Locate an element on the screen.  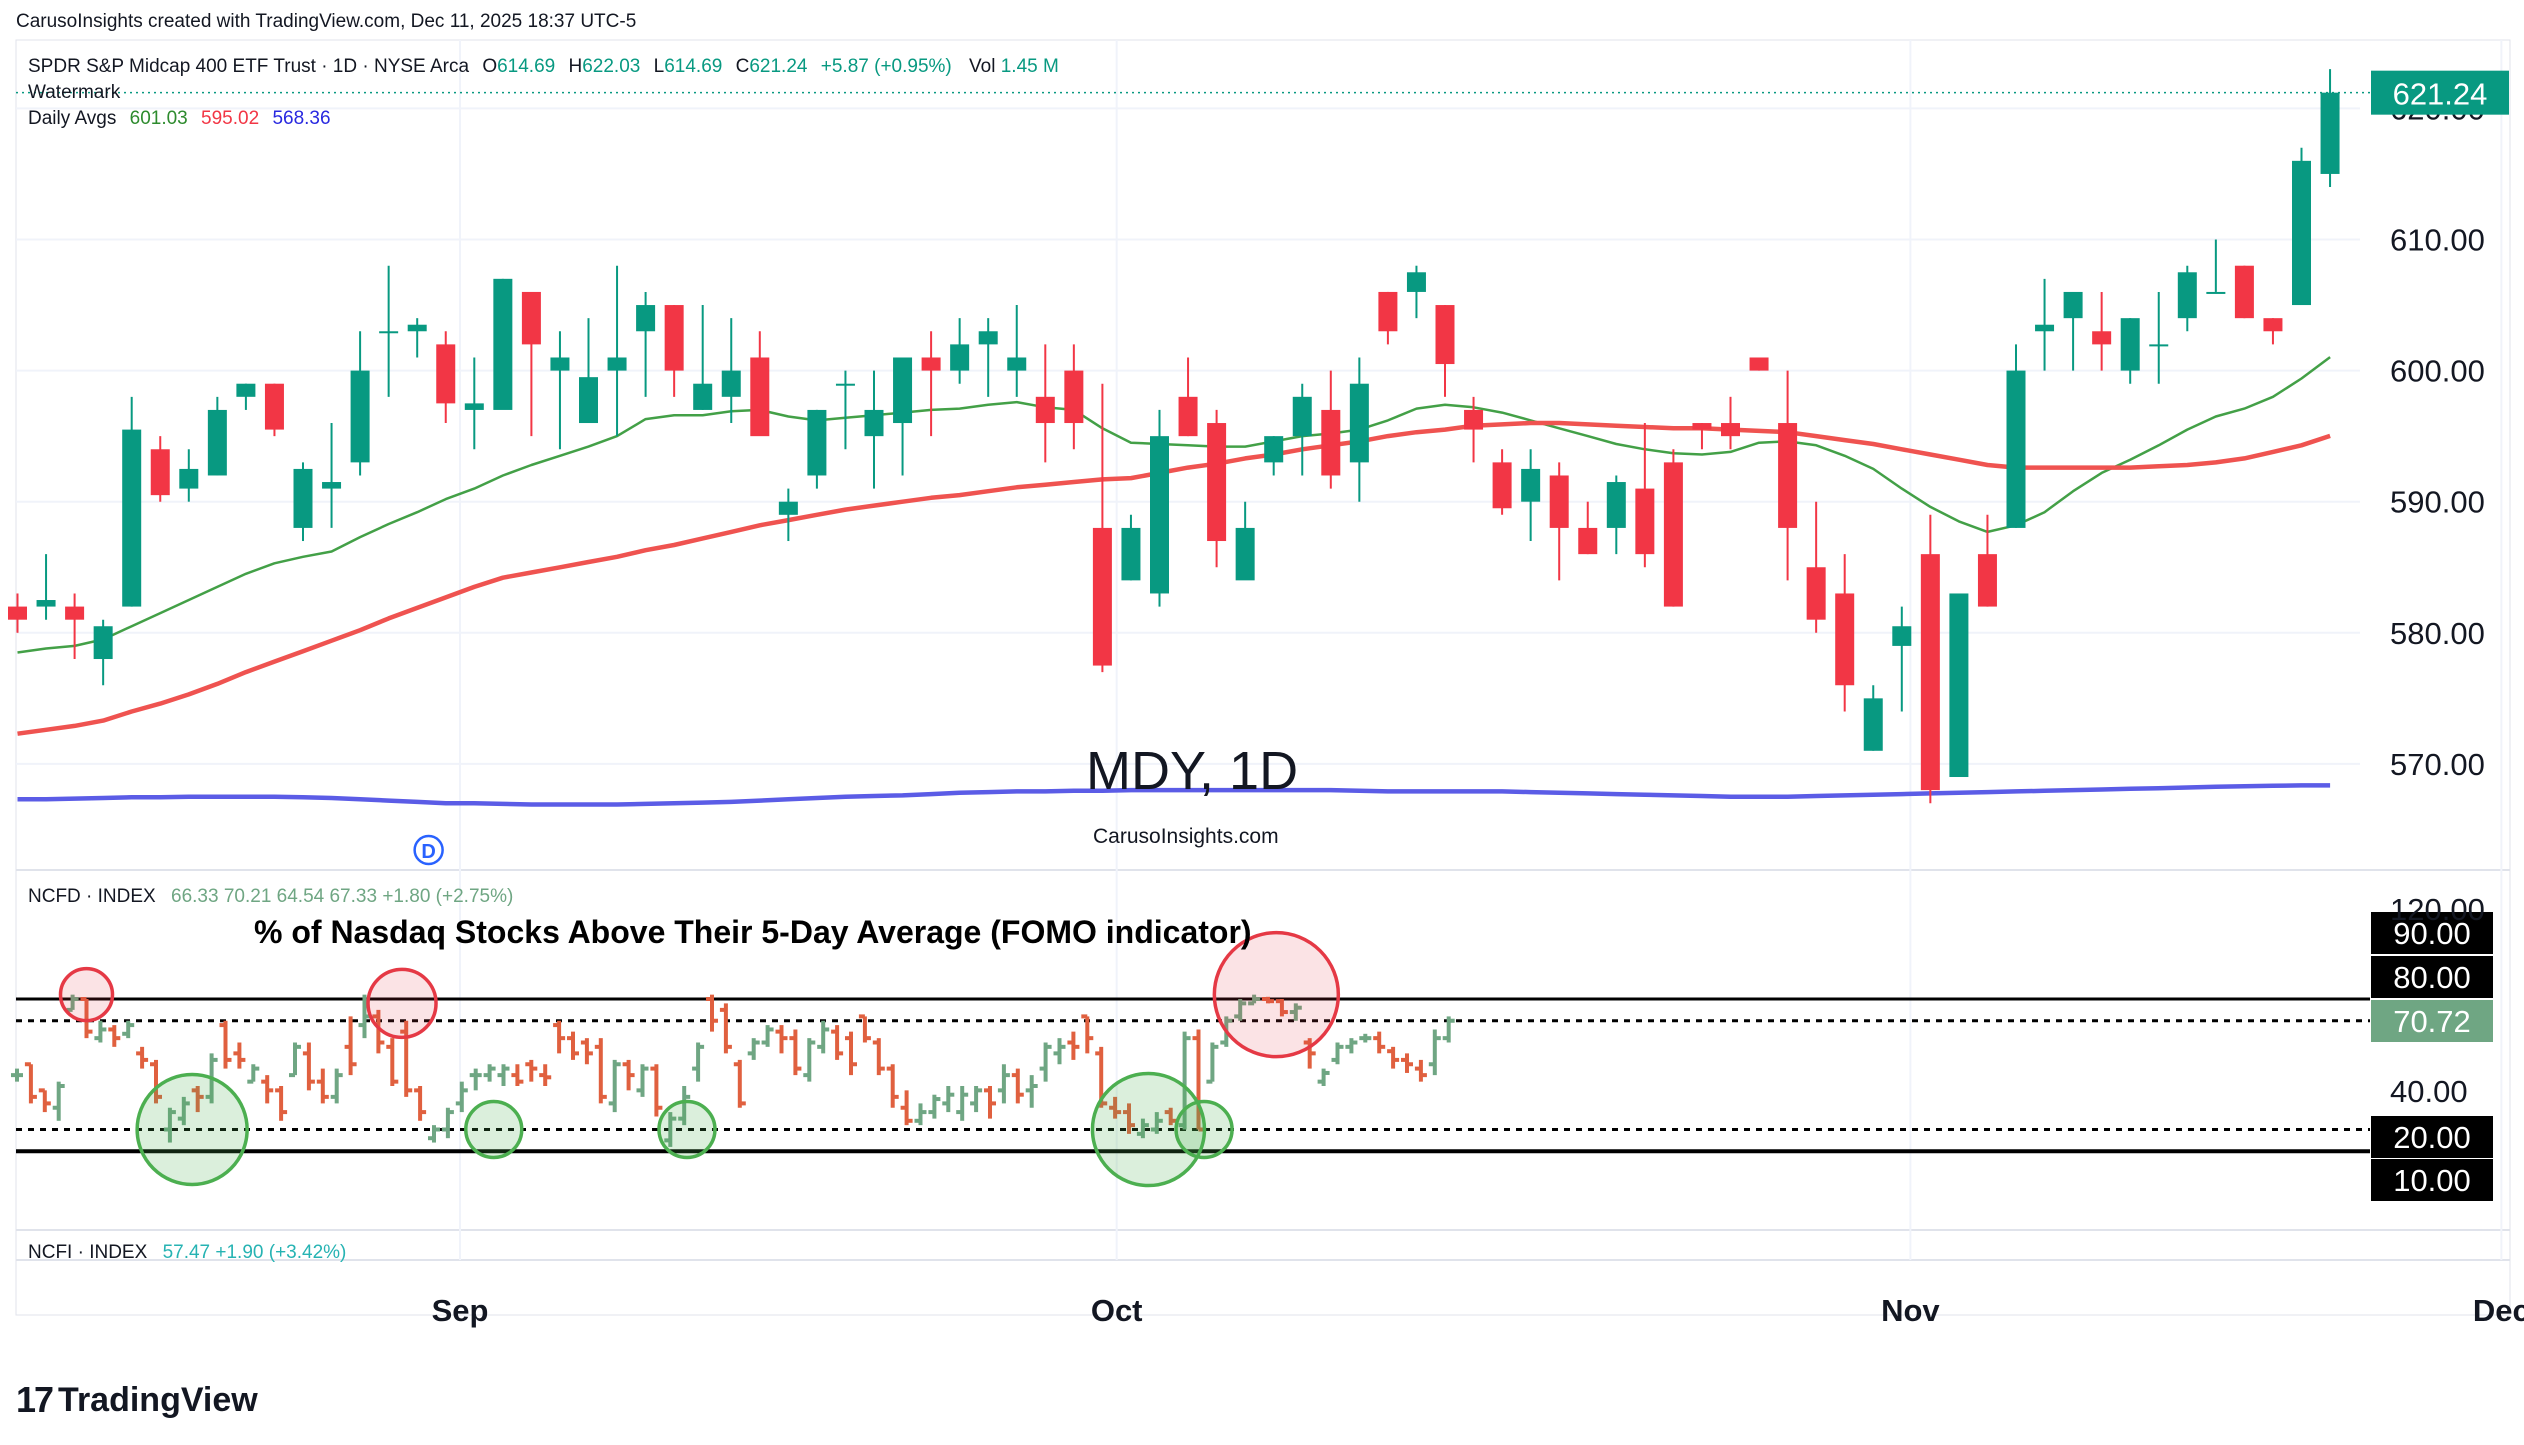
ohlc-l-label: L is located at coordinates (659, 66).